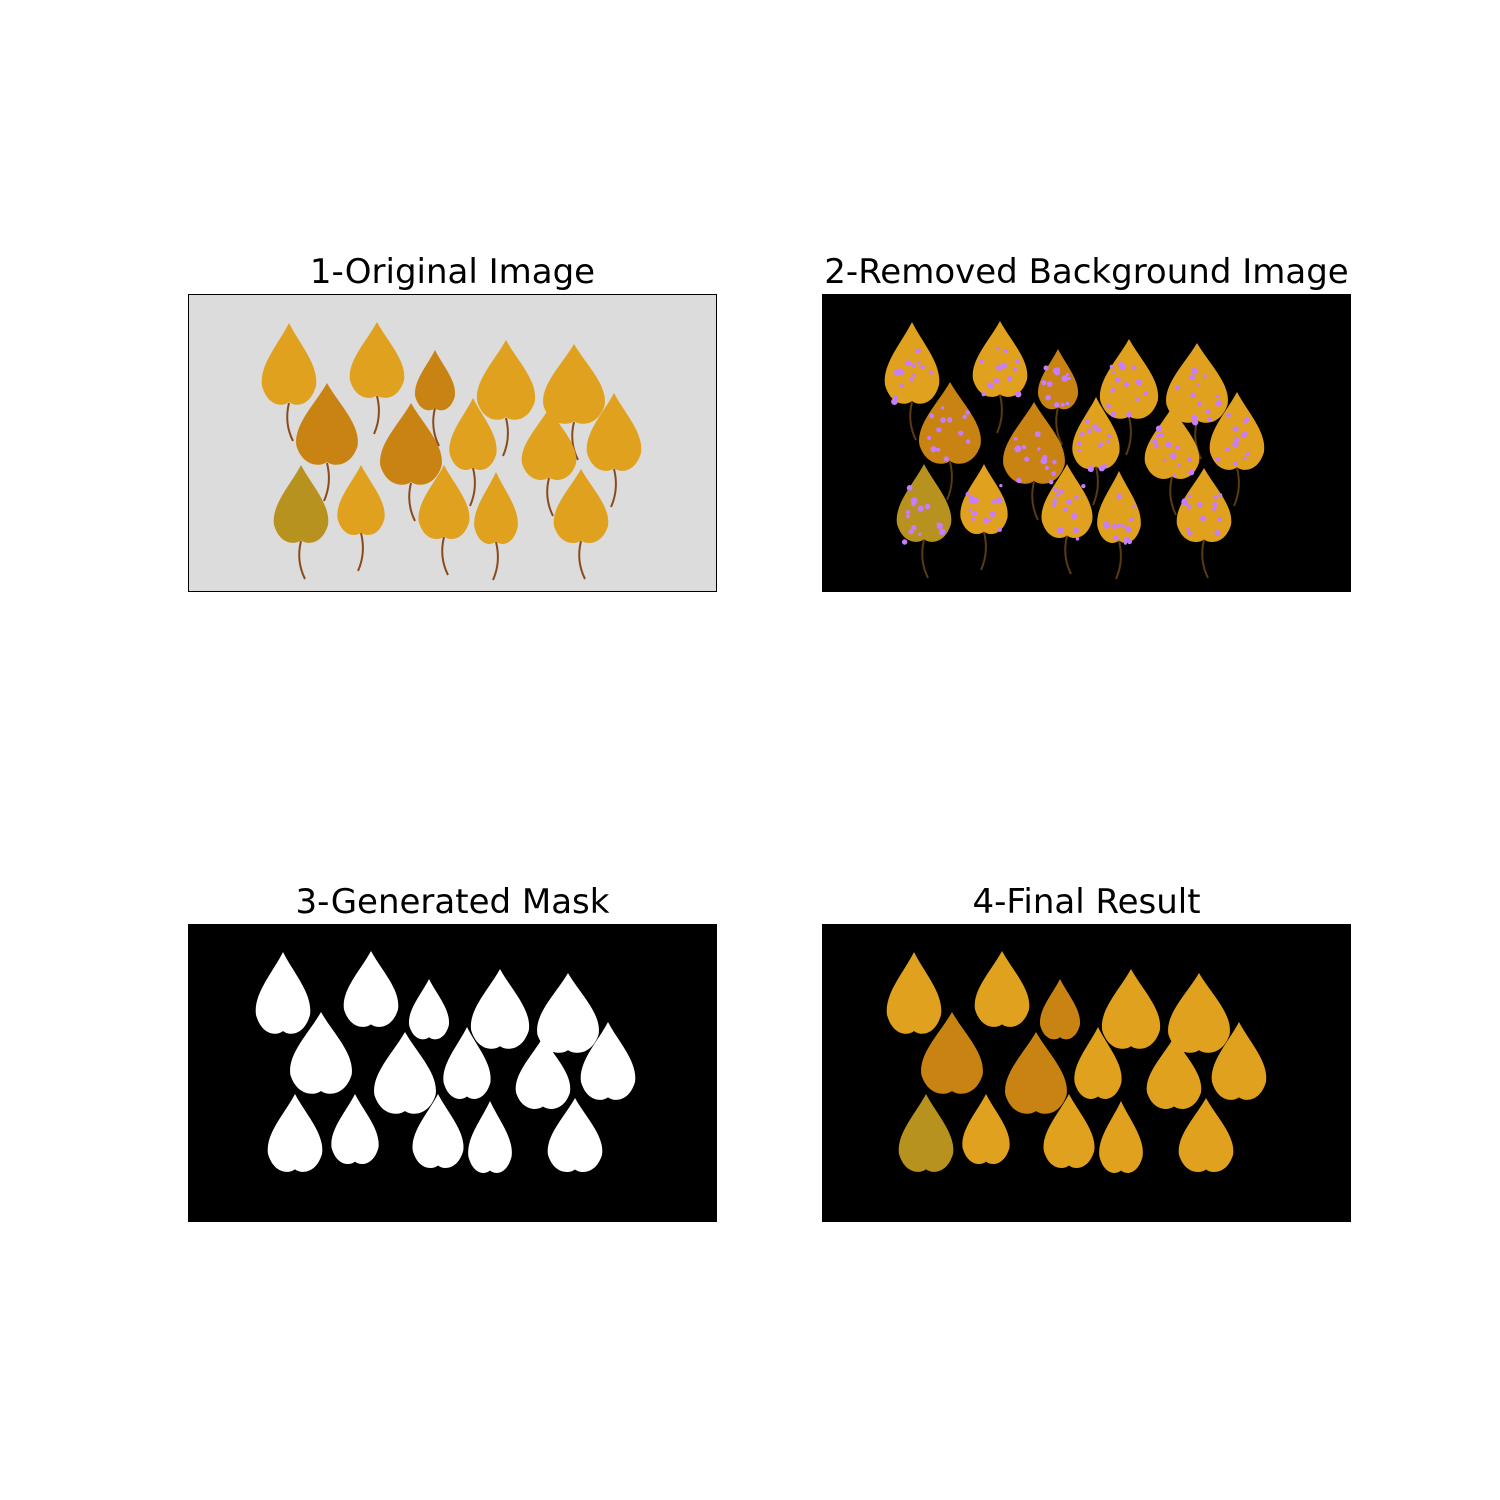  I want to click on panel-original: 1-Original Image, so click(452, 423).